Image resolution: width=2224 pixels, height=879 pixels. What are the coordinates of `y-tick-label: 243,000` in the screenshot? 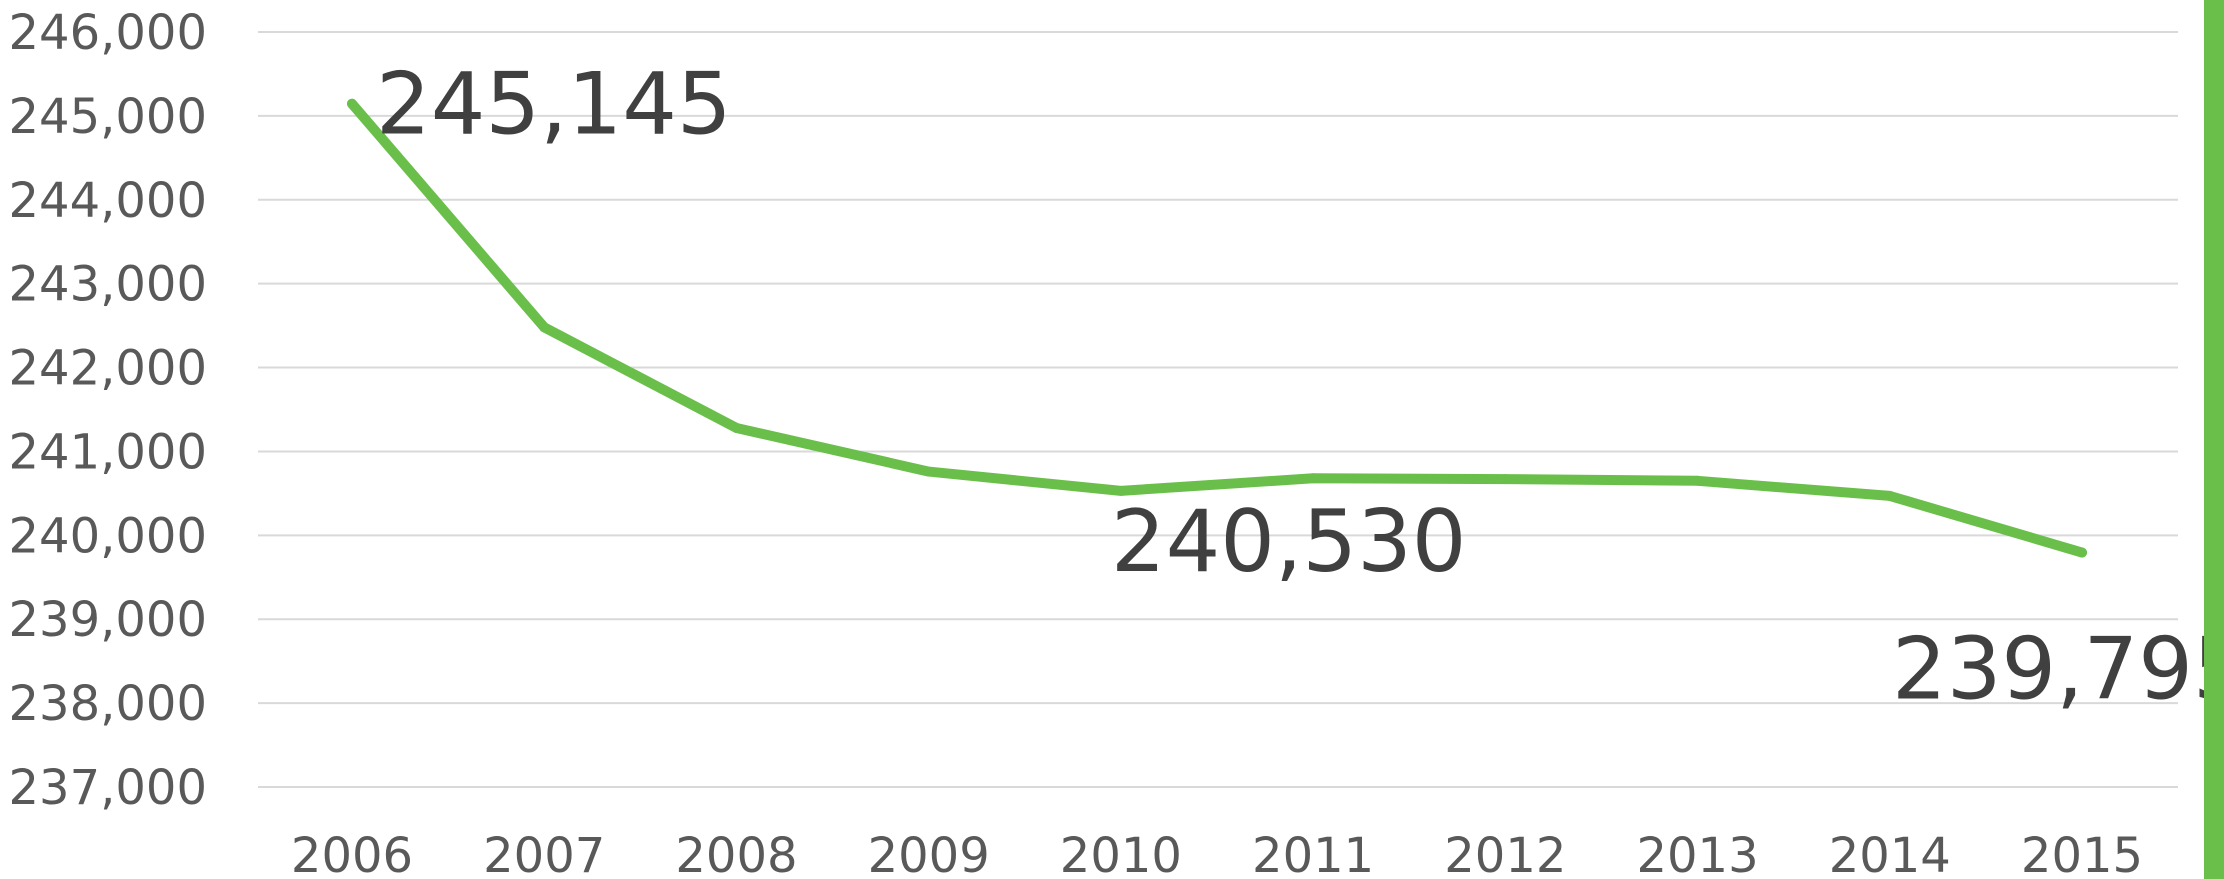 It's located at (108, 285).